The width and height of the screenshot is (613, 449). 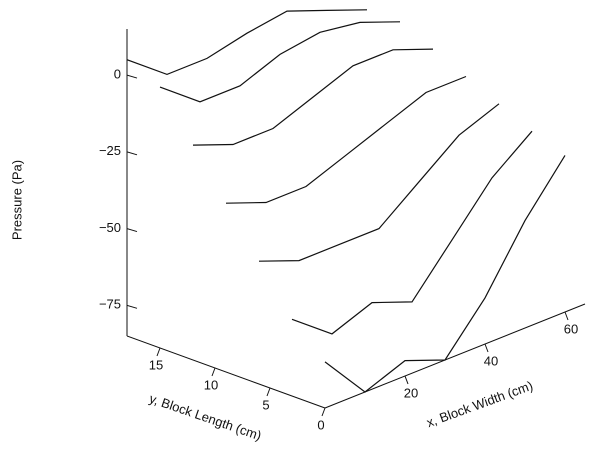 I want to click on y-tick-label: 10, so click(x=211, y=384).